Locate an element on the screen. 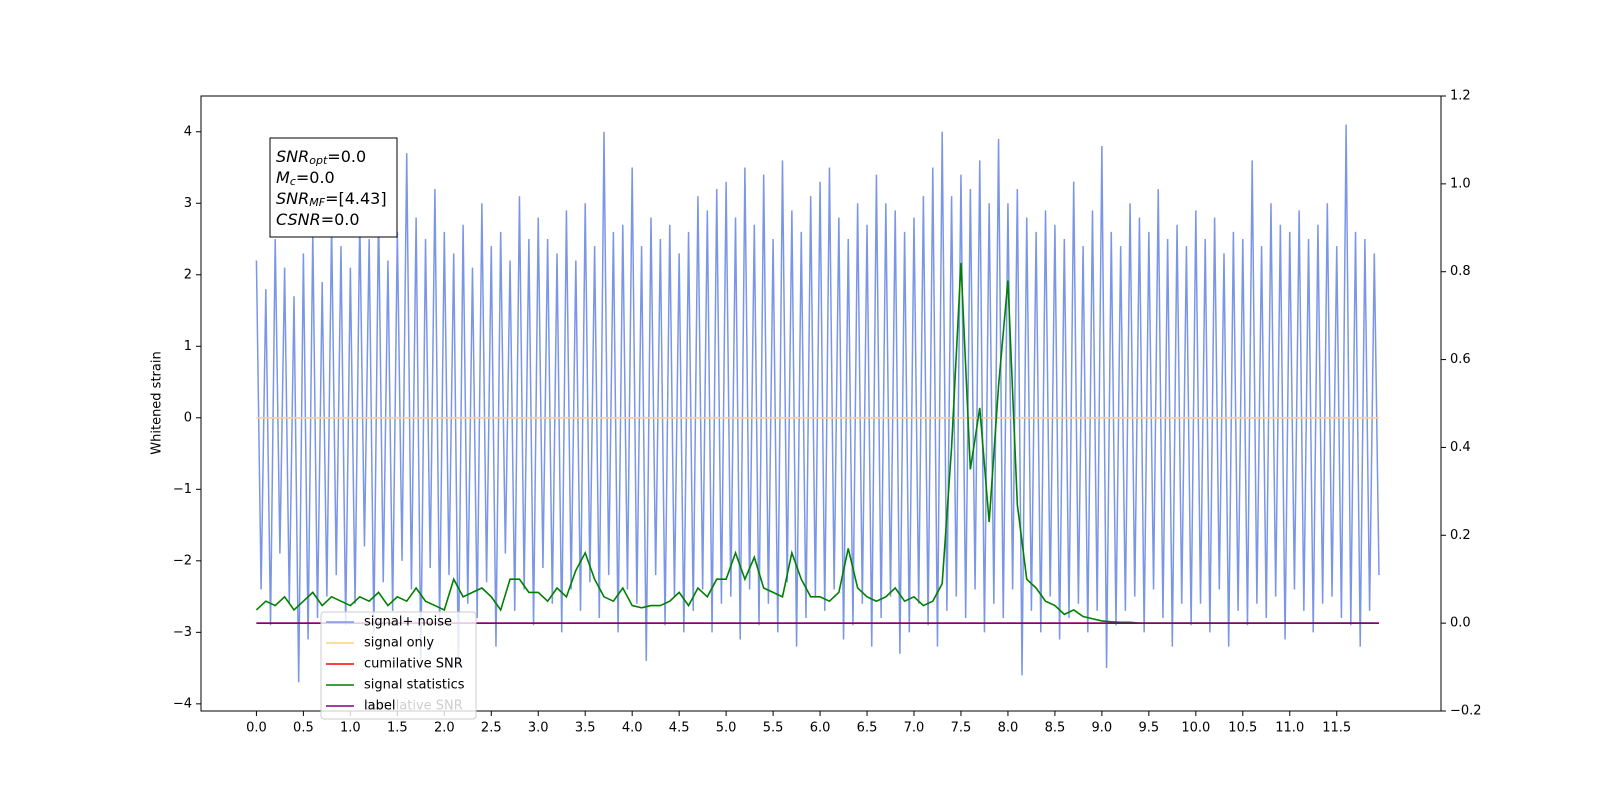 The height and width of the screenshot is (800, 1600). x-tick-label: 9.5 is located at coordinates (1149, 728).